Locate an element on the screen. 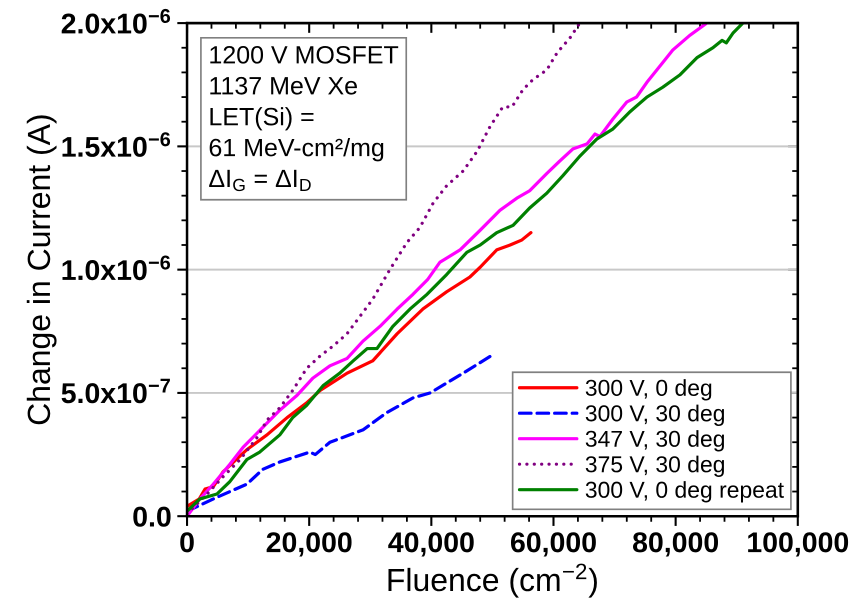 Image resolution: width=856 pixels, height=608 pixels. x-tick-label: 20,000 is located at coordinates (309, 544).